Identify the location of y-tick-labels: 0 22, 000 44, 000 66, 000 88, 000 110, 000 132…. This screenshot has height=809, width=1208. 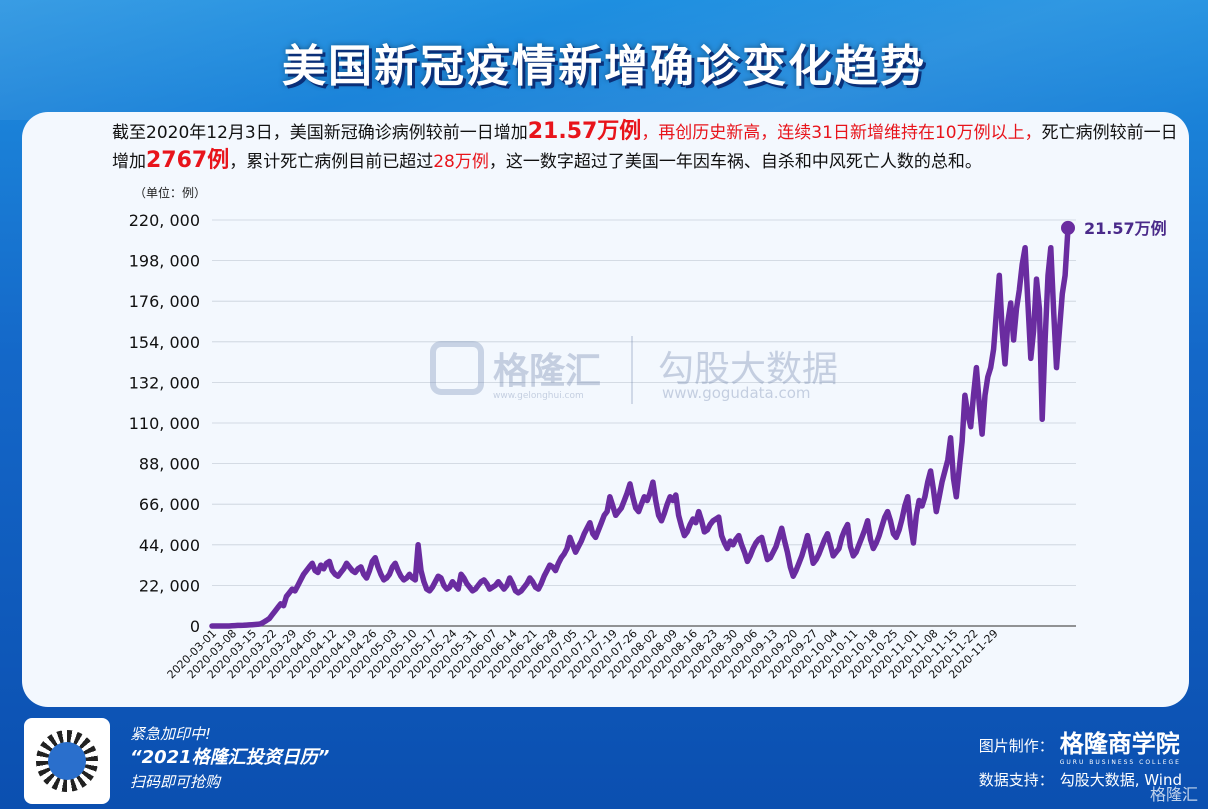
(164, 423).